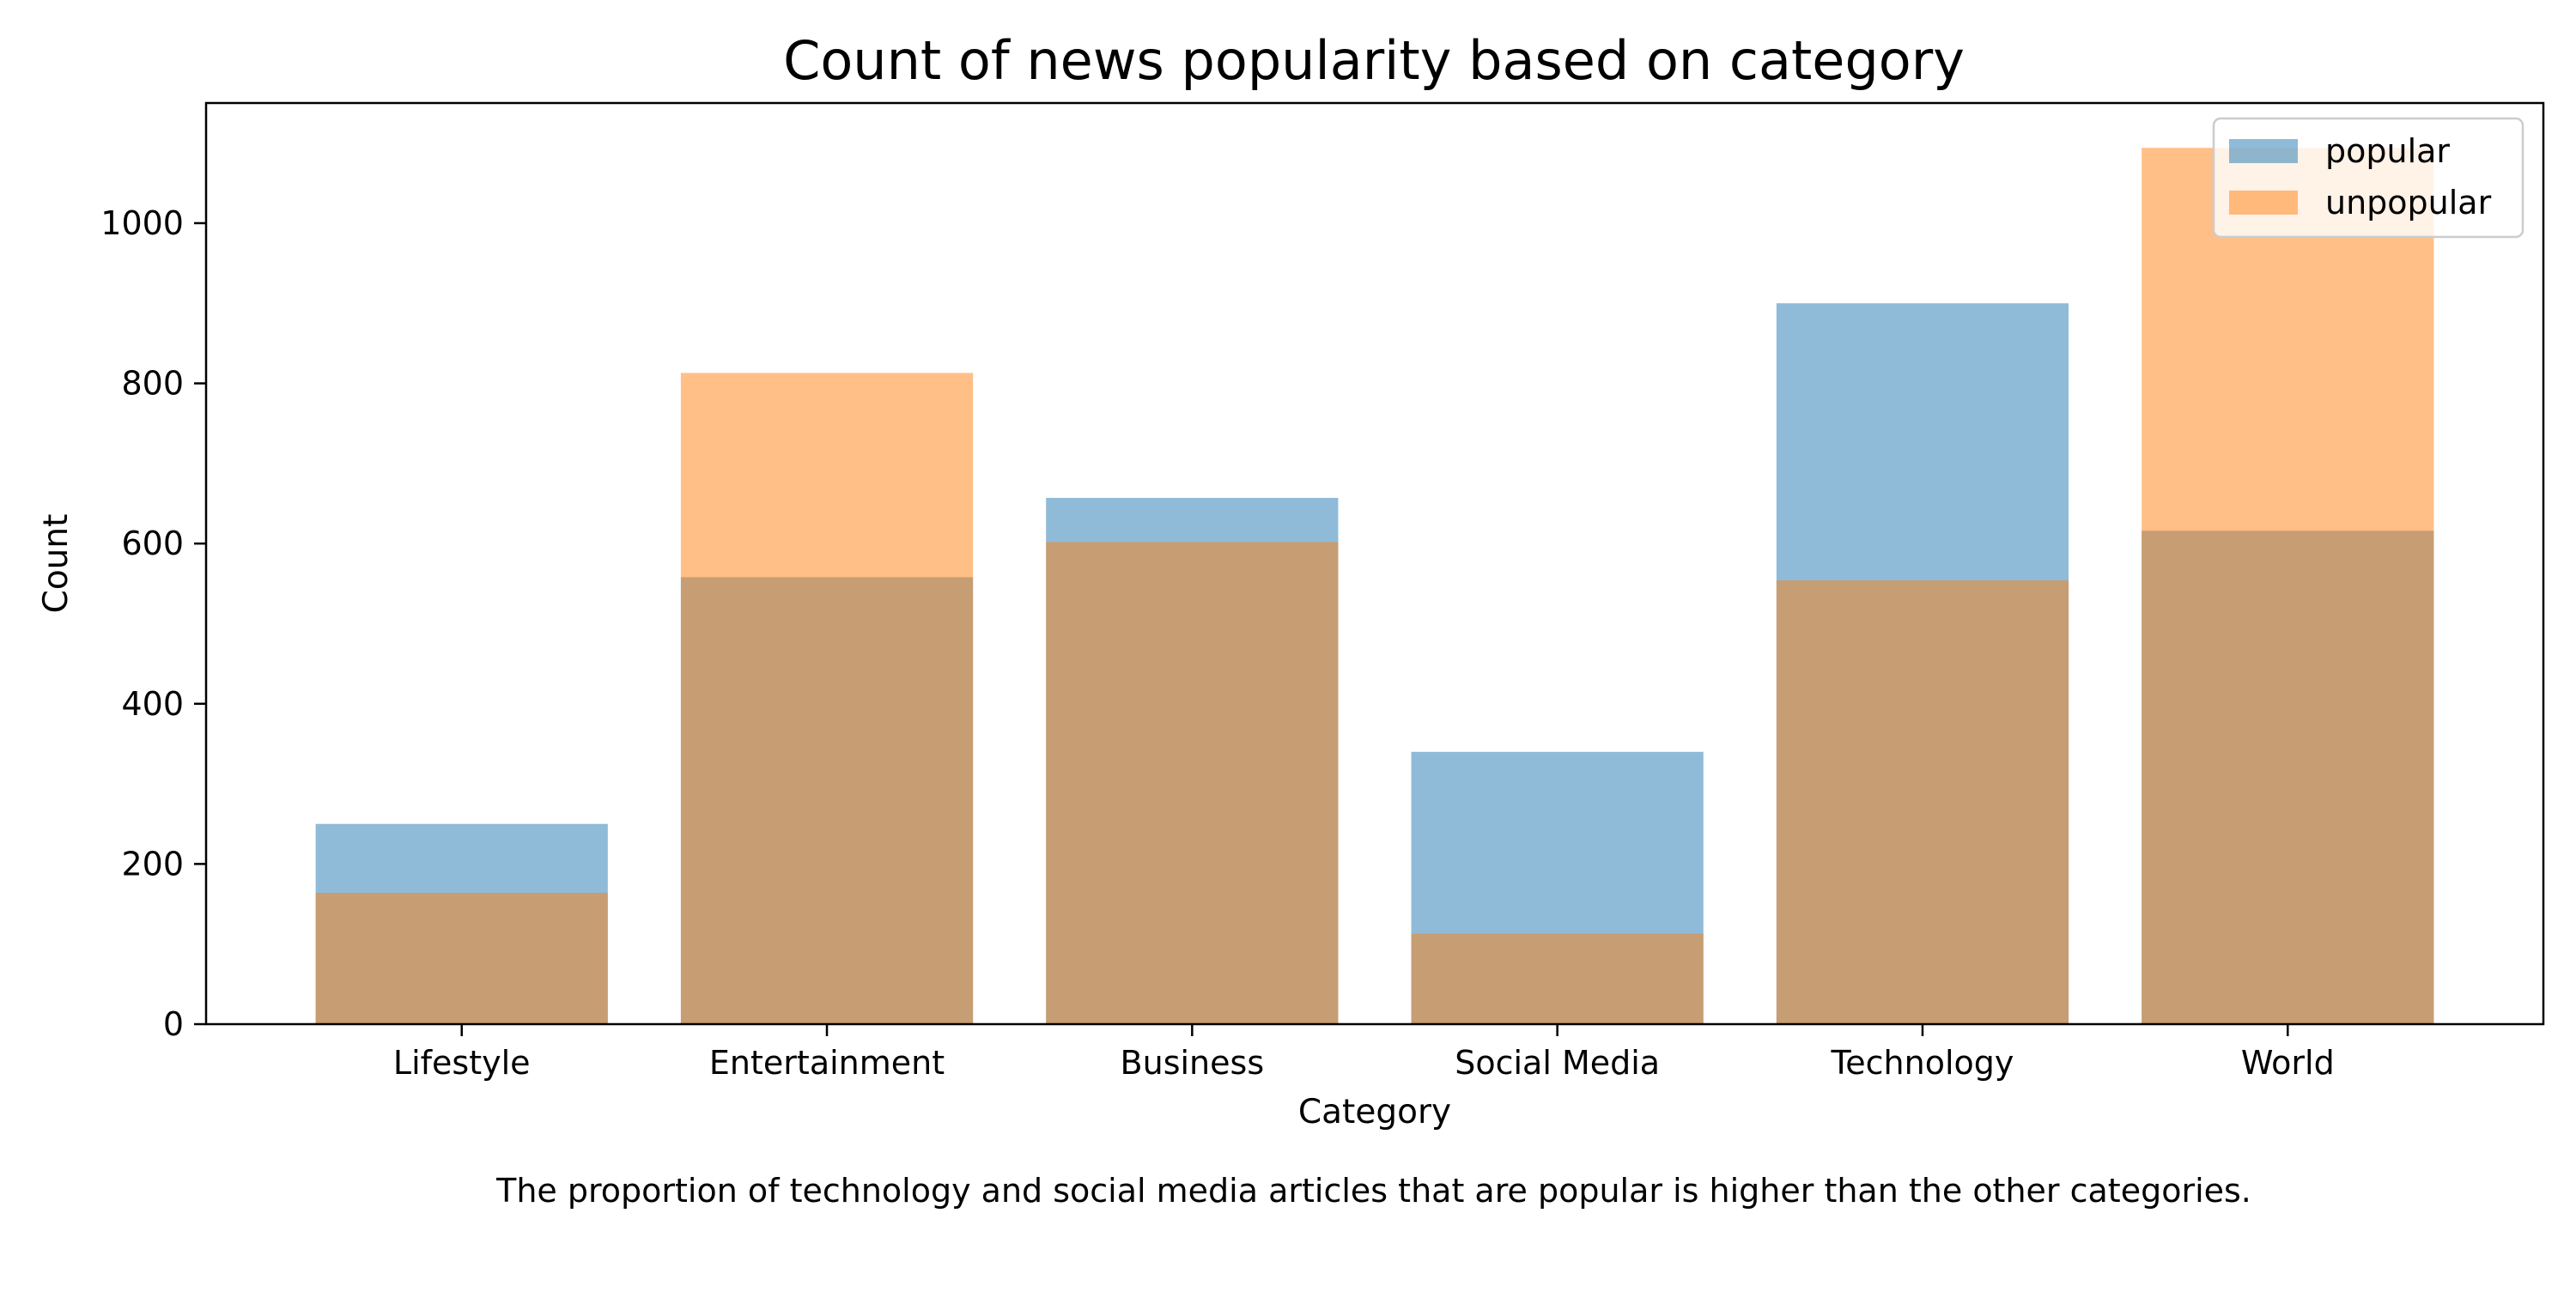  Describe the element at coordinates (2368, 178) in the screenshot. I see `legend: popular unpopular` at that location.